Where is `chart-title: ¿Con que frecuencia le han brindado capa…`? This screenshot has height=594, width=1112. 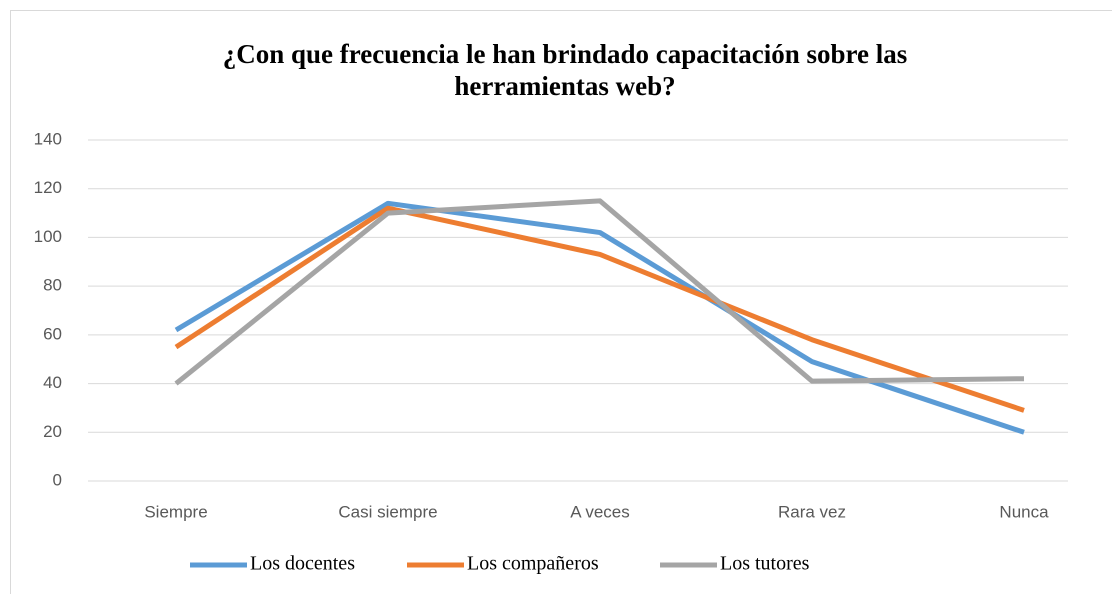 chart-title: ¿Con que frecuencia le han brindado capa… is located at coordinates (565, 70).